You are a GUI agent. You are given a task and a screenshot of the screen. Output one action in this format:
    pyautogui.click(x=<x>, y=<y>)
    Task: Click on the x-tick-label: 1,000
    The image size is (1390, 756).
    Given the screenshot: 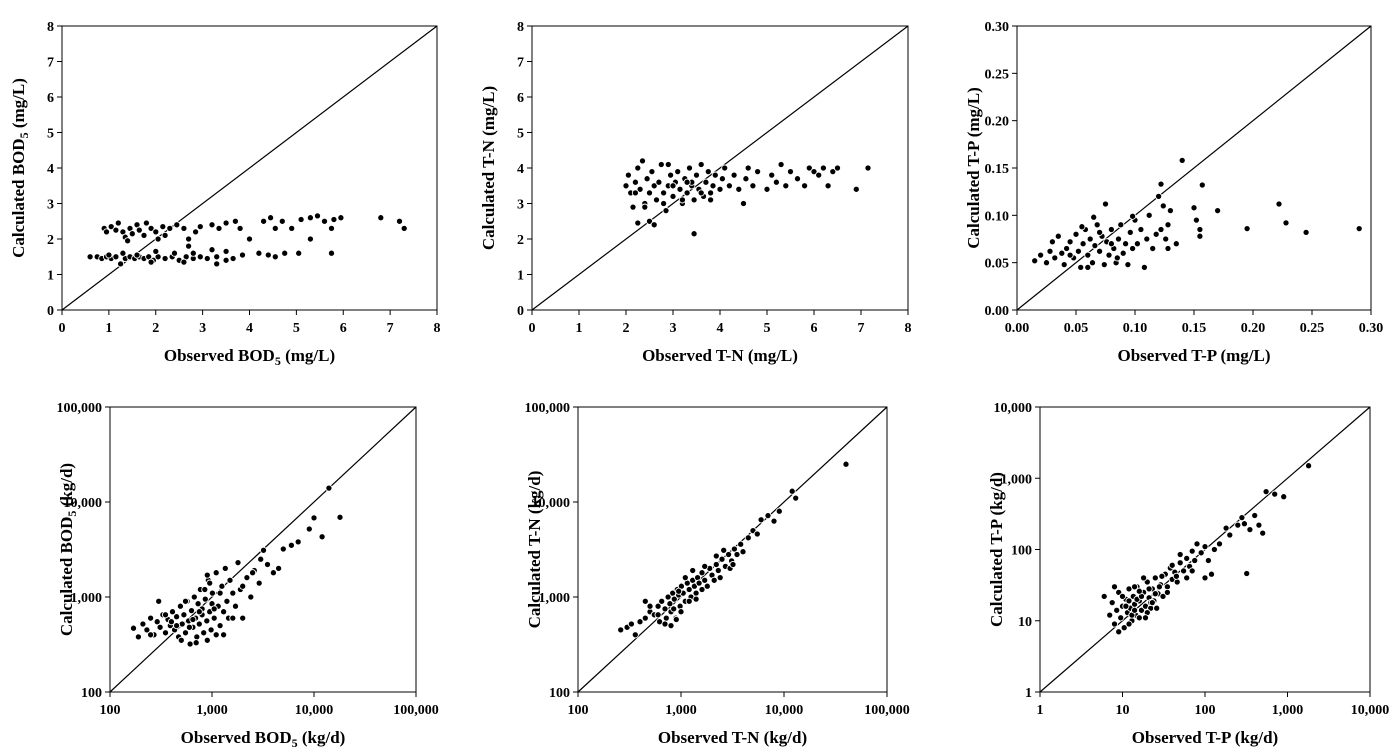 What is the action you would take?
    pyautogui.click(x=681, y=710)
    